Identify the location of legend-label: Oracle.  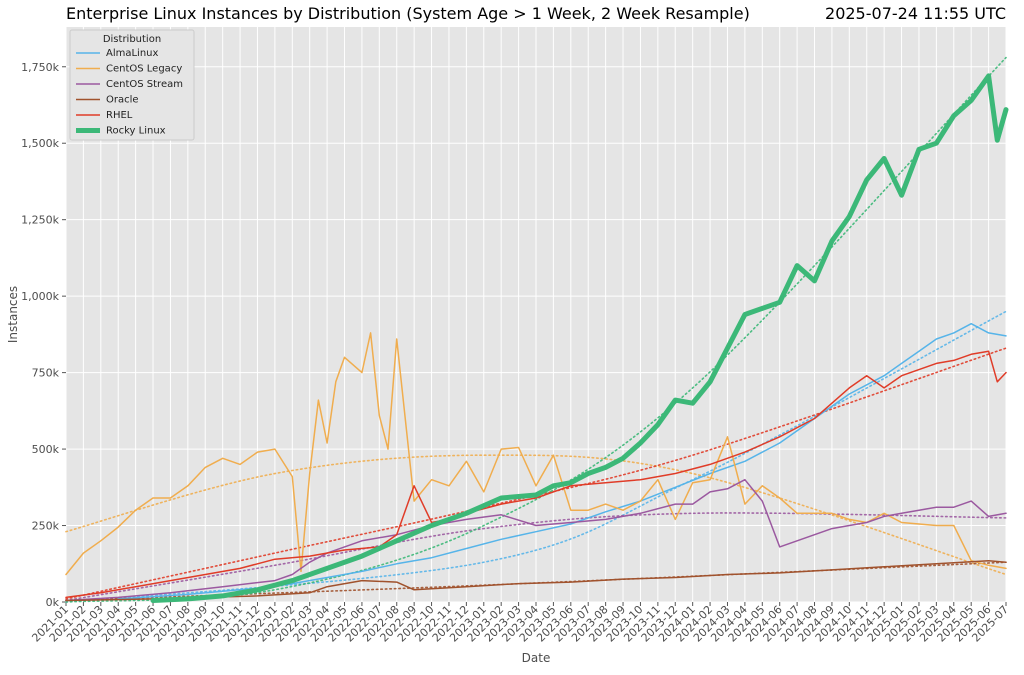
(122, 100).